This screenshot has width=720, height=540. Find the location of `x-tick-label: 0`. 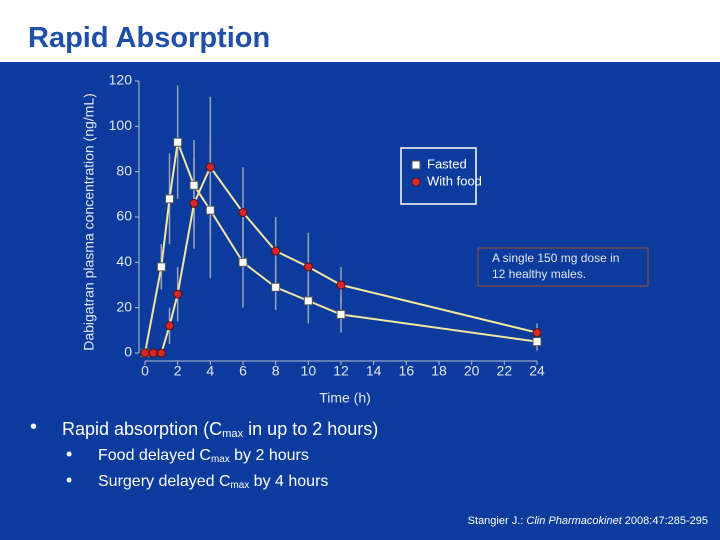

x-tick-label: 0 is located at coordinates (145, 371).